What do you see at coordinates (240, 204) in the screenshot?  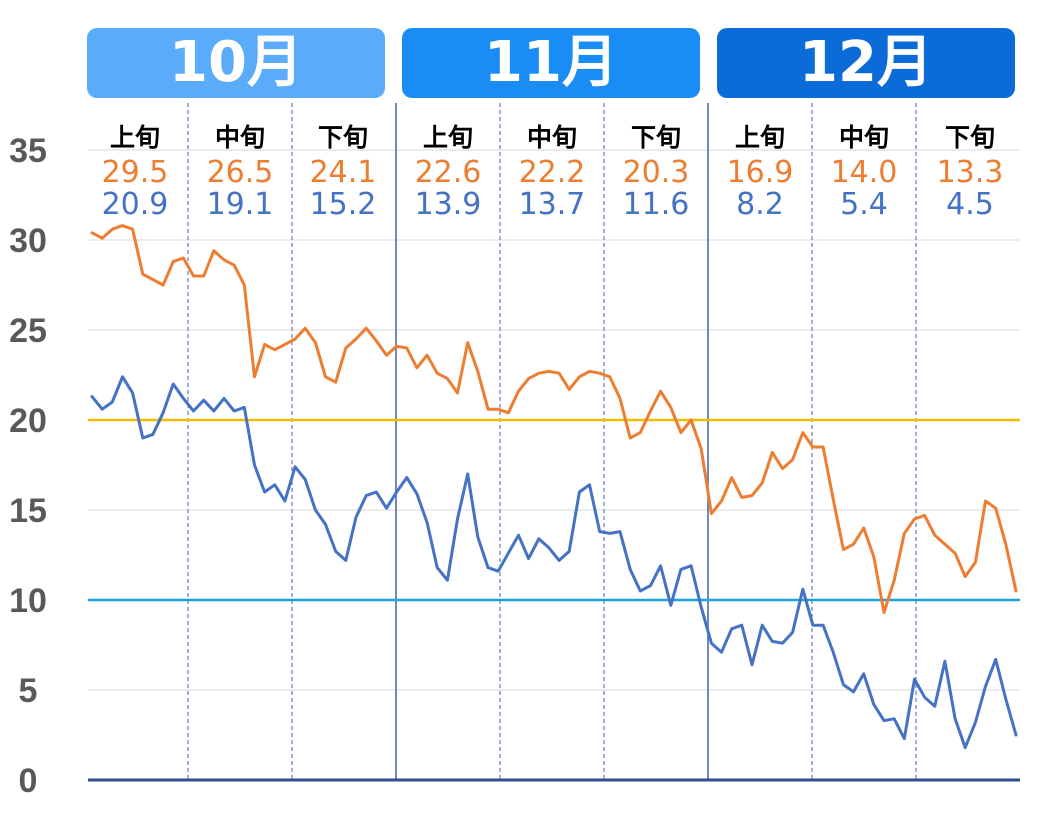 I see `period-low-average: 19.1` at bounding box center [240, 204].